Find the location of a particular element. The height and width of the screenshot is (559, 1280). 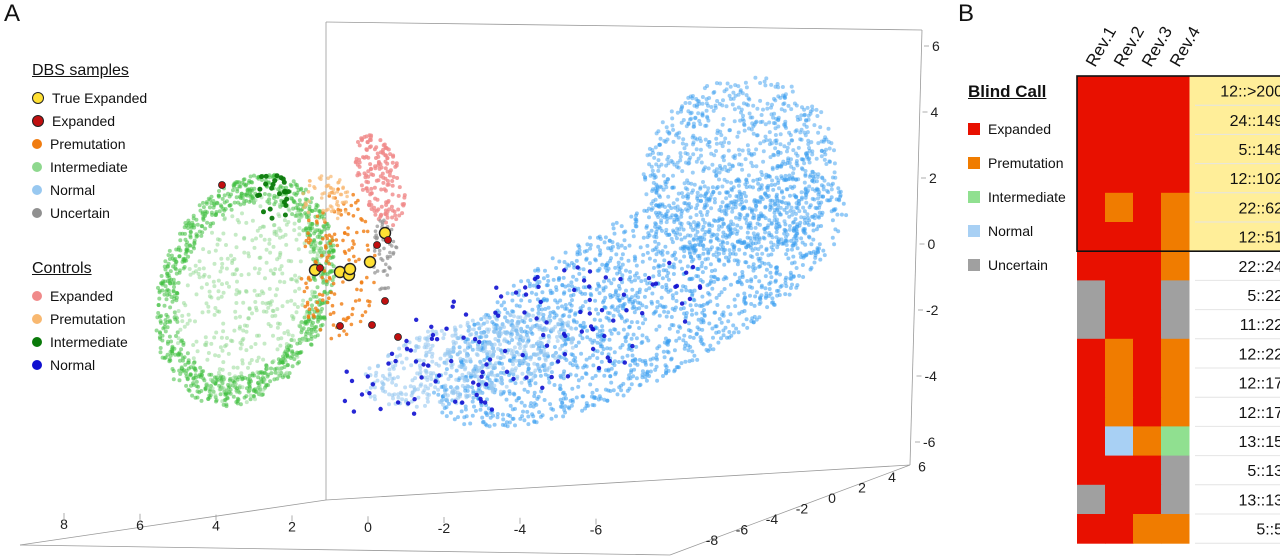

cloud-point-uncertain is located at coordinates (390, 256).